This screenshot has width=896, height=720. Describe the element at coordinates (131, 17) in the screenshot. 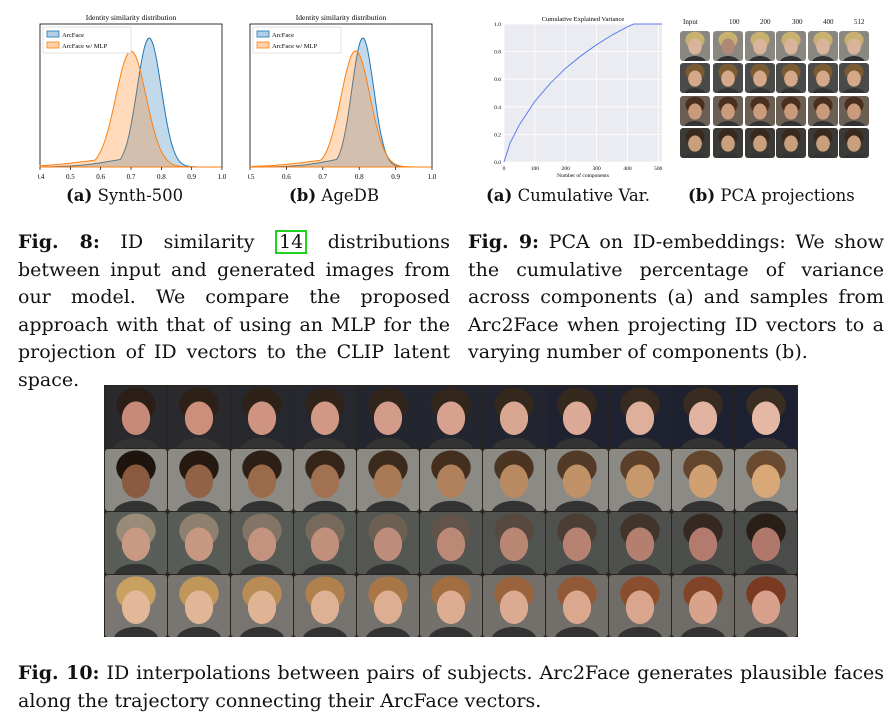

I see `fig8a-title: Identity similarity distribution` at that location.